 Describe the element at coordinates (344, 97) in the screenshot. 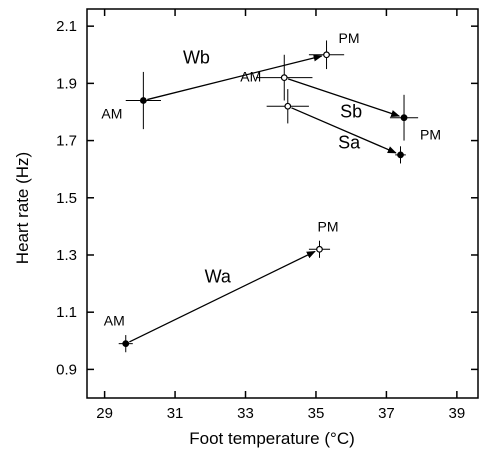

I see `arrow-sb` at that location.